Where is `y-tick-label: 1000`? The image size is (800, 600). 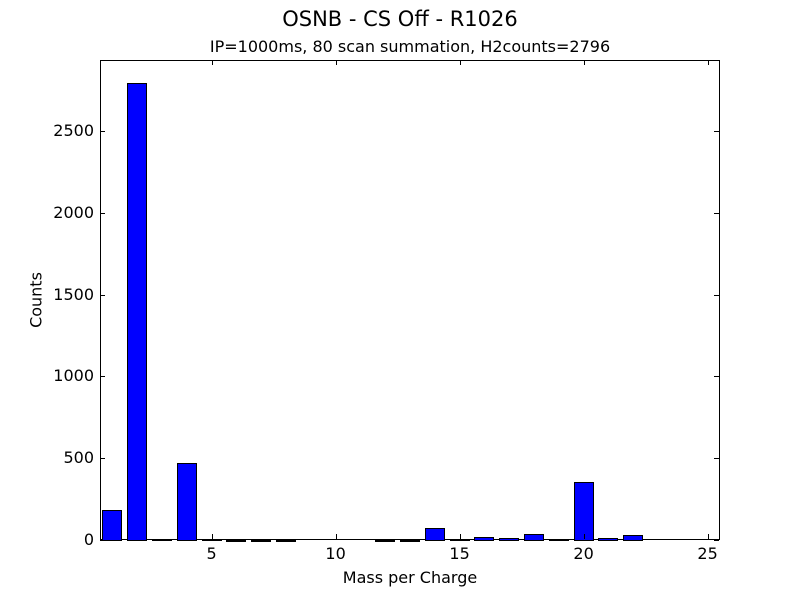 y-tick-label: 1000 is located at coordinates (73, 376).